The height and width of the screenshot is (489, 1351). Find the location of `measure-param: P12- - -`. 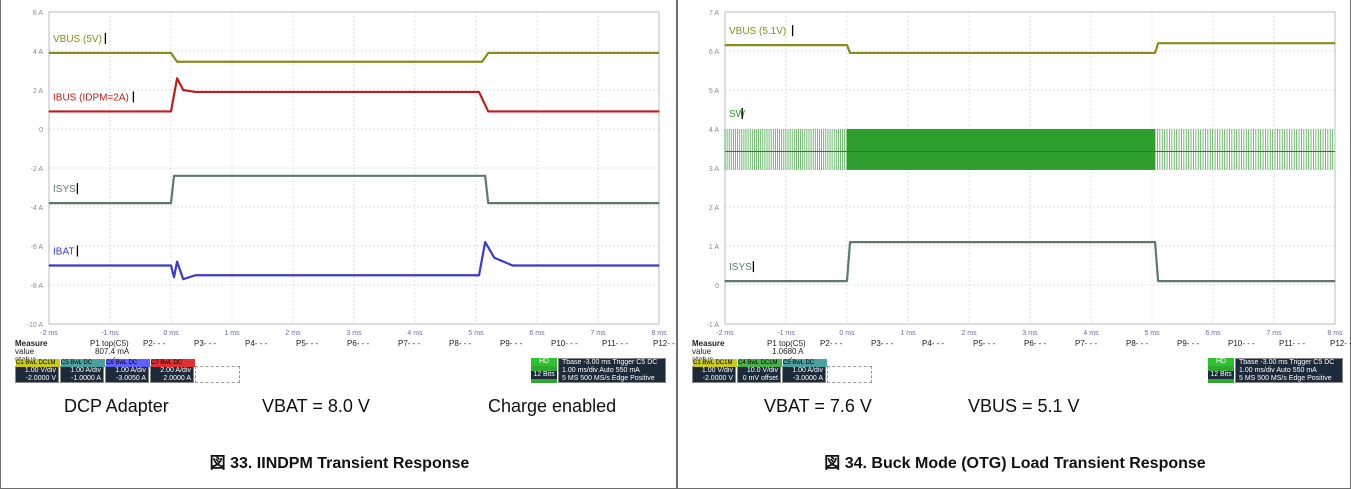

measure-param: P12- - - is located at coordinates (666, 343).